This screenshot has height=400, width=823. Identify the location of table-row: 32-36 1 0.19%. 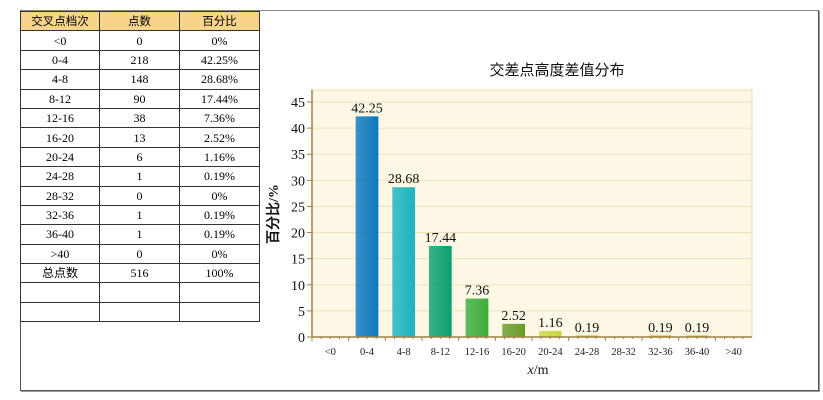
(140, 215).